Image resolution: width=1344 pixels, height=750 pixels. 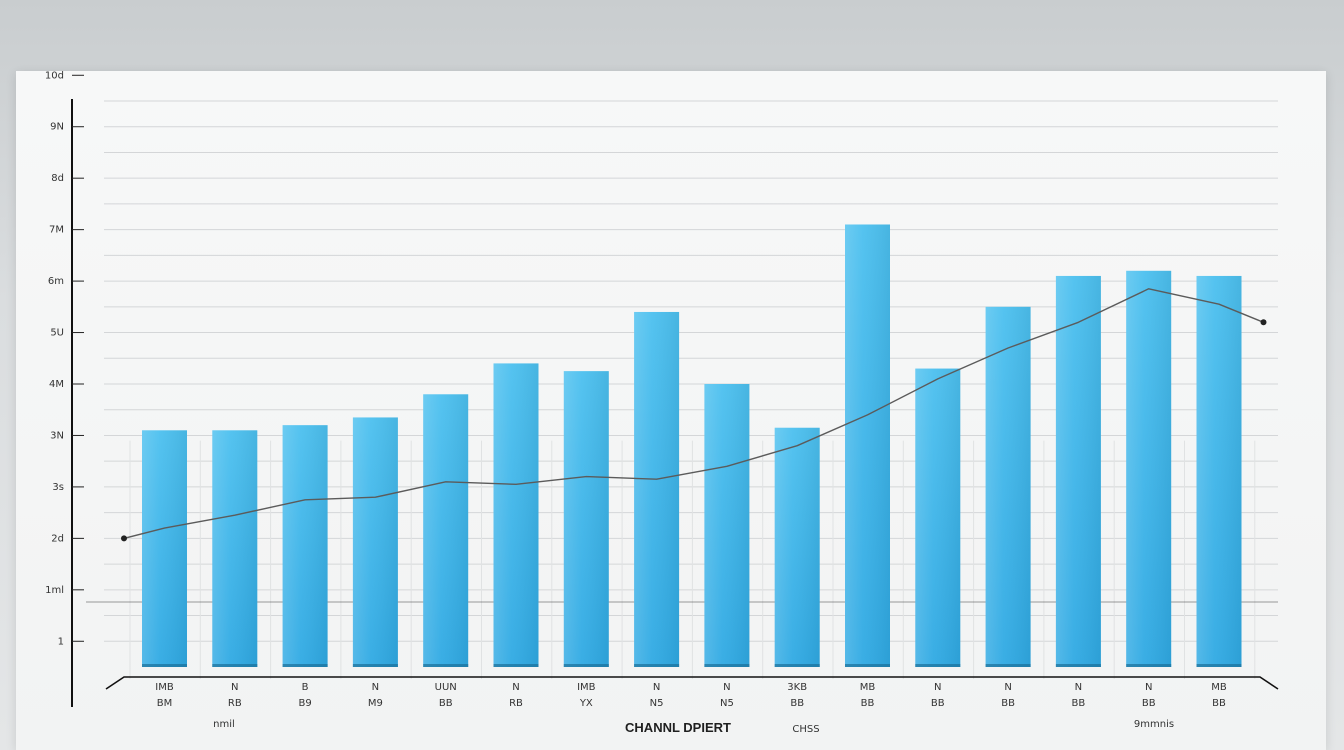 What do you see at coordinates (797, 687) in the screenshot?
I see `x-tick-label: 3KB` at bounding box center [797, 687].